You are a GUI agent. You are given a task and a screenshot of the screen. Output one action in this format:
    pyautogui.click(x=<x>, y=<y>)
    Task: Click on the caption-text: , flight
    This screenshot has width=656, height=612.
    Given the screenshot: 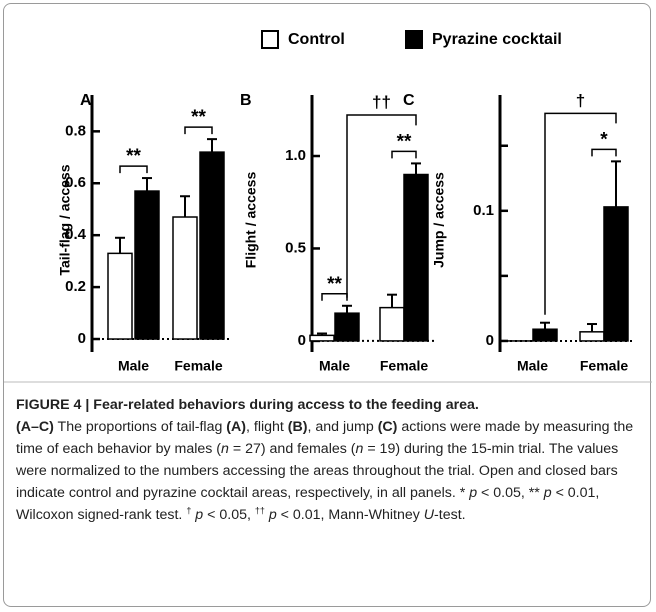 What is the action you would take?
    pyautogui.click(x=267, y=427)
    